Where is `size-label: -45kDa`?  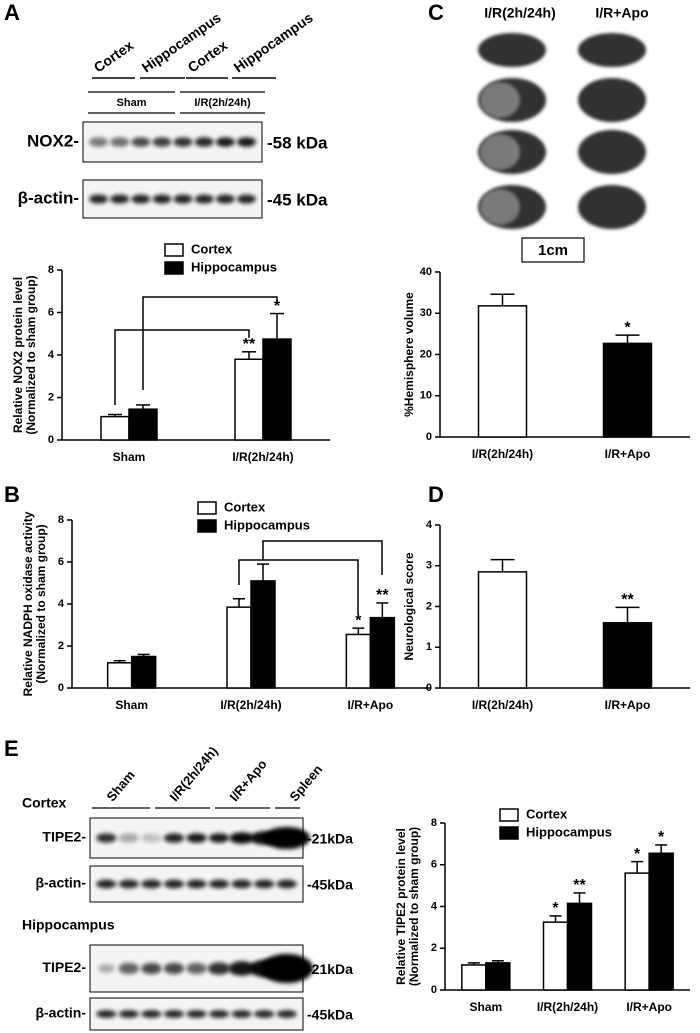 size-label: -45kDa is located at coordinates (330, 1015).